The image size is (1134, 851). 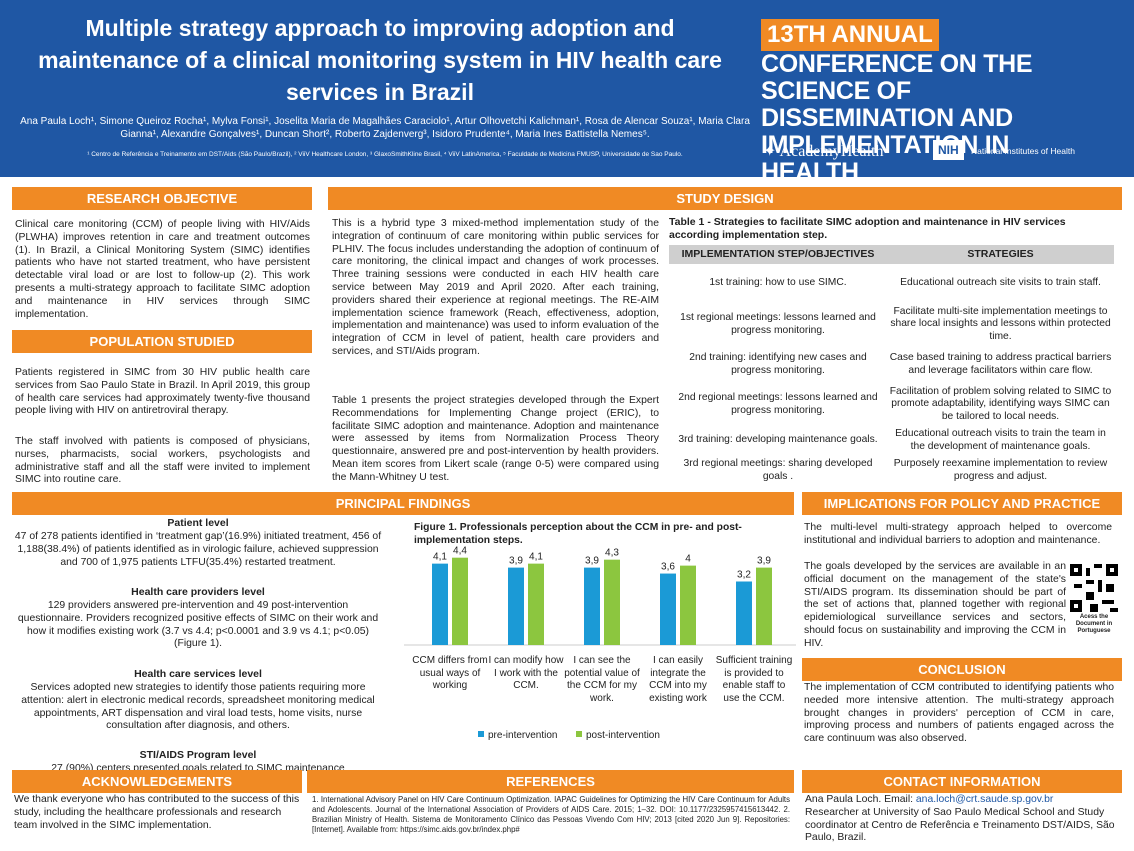 I want to click on study-design-title: STUDY DESIGN, so click(x=725, y=198).